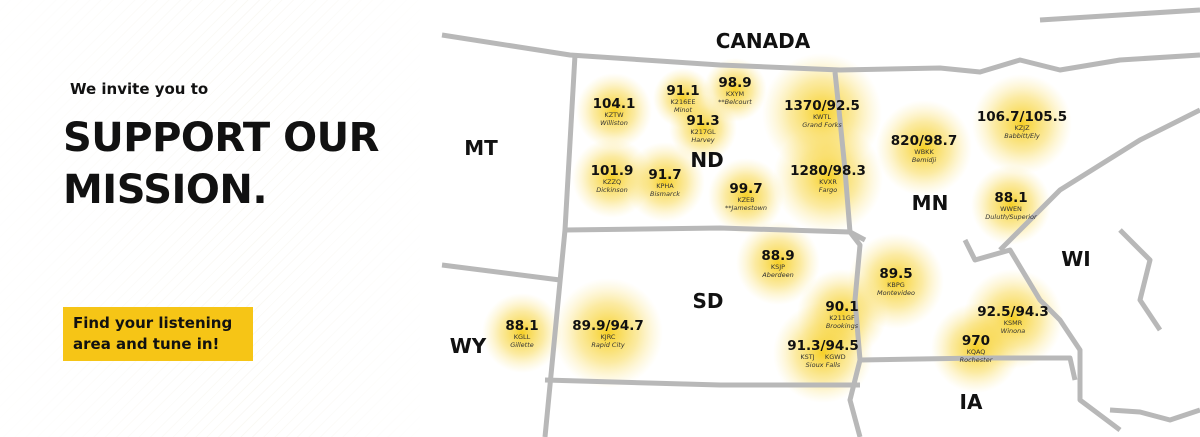 This screenshot has height=437, width=1200. Describe the element at coordinates (842, 325) in the screenshot. I see `station-city: Brookings` at that location.